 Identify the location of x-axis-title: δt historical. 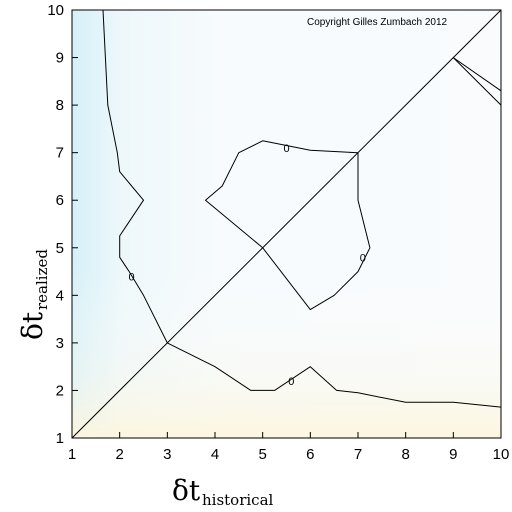
(223, 491).